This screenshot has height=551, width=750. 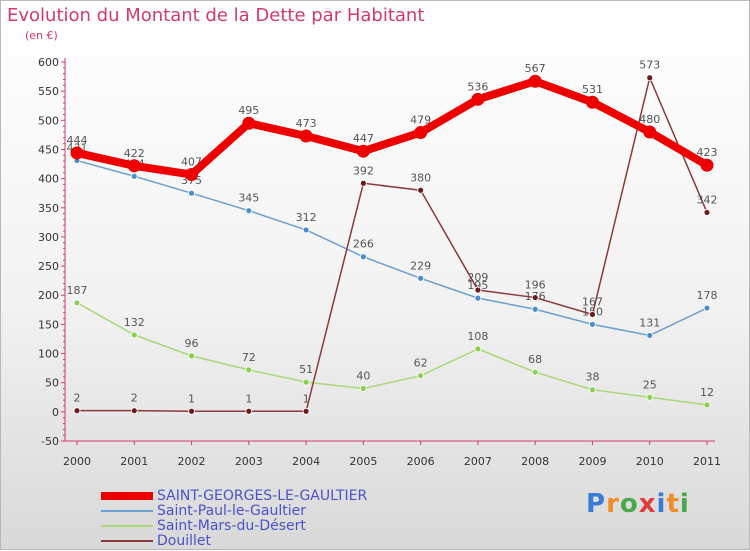 What do you see at coordinates (650, 461) in the screenshot?
I see `x-tick-label: 2010` at bounding box center [650, 461].